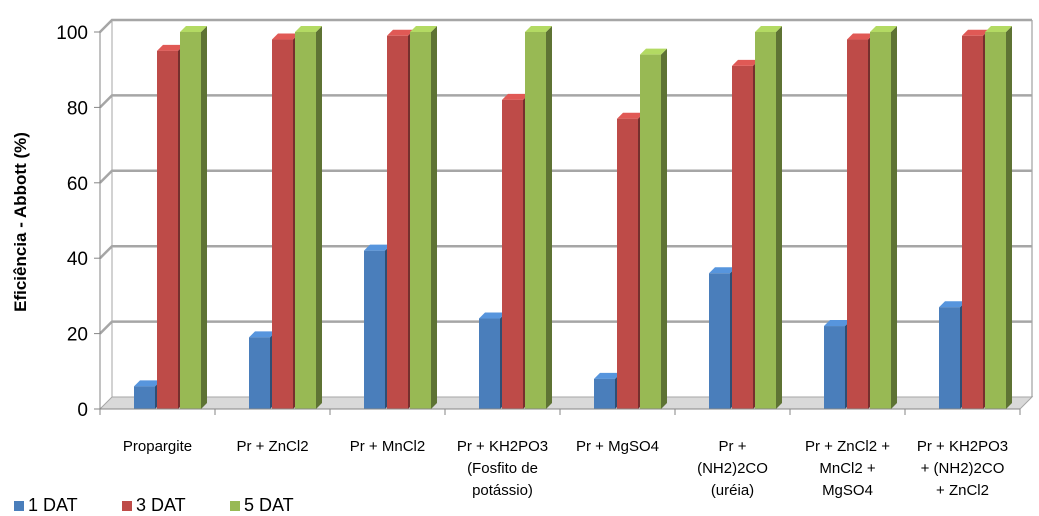  I want to click on x-tick-label: Pr + ZnCl2, so click(272, 446).